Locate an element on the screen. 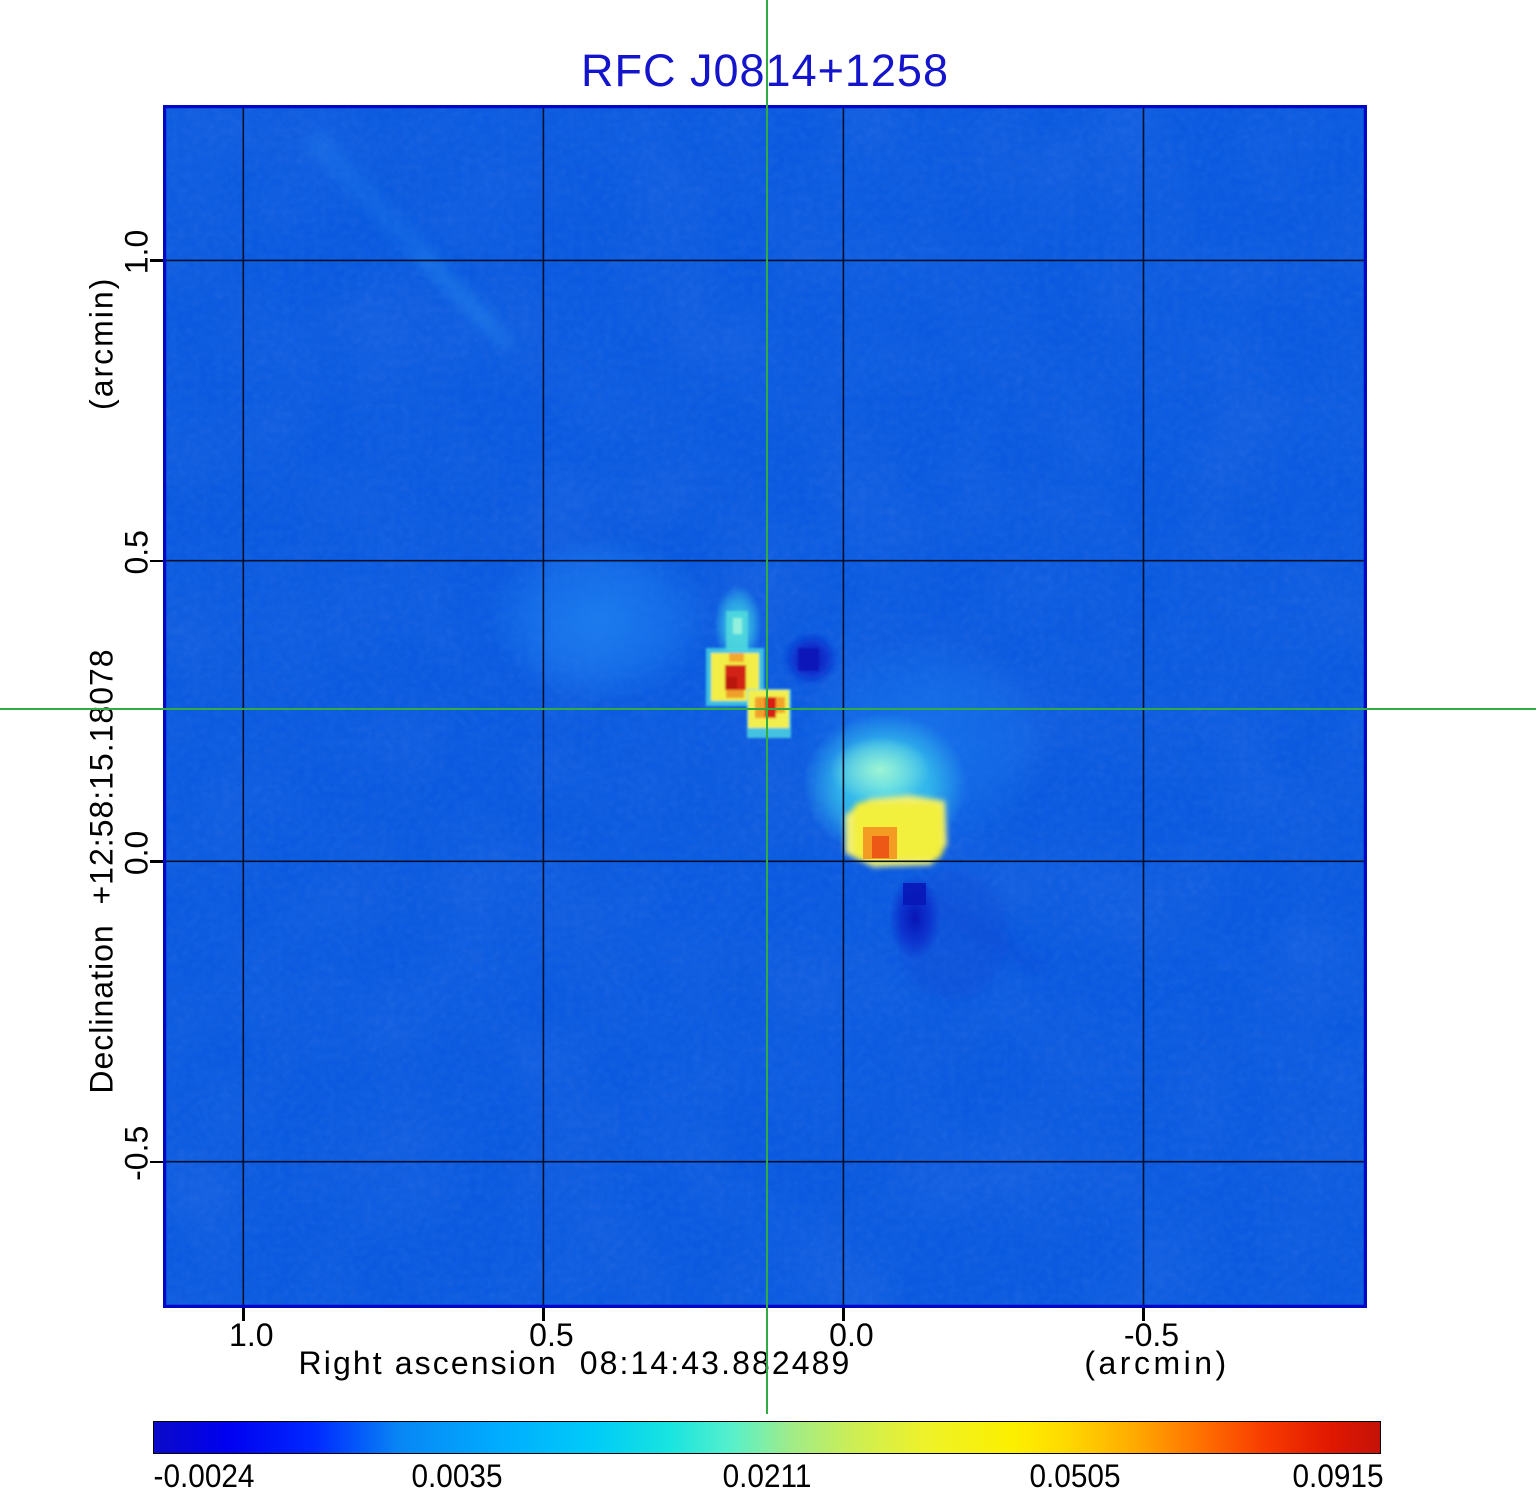 This screenshot has height=1511, width=1536. svg-text: 0.5 is located at coordinates (137, 552).